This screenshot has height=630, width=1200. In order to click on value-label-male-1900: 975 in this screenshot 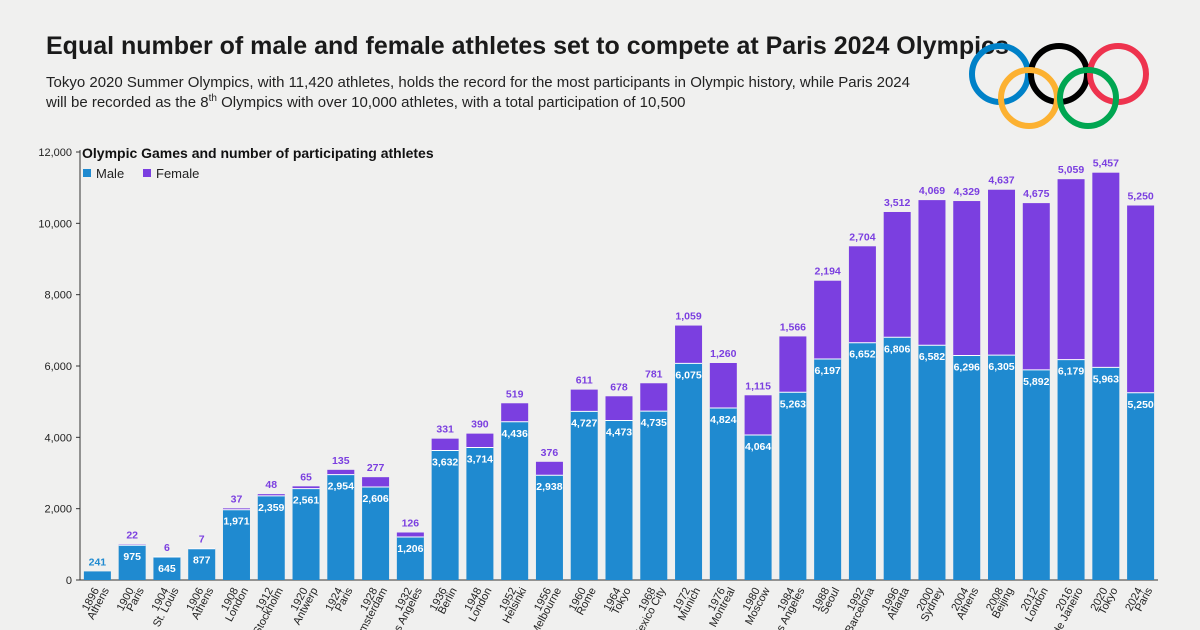, I will do `click(132, 557)`.